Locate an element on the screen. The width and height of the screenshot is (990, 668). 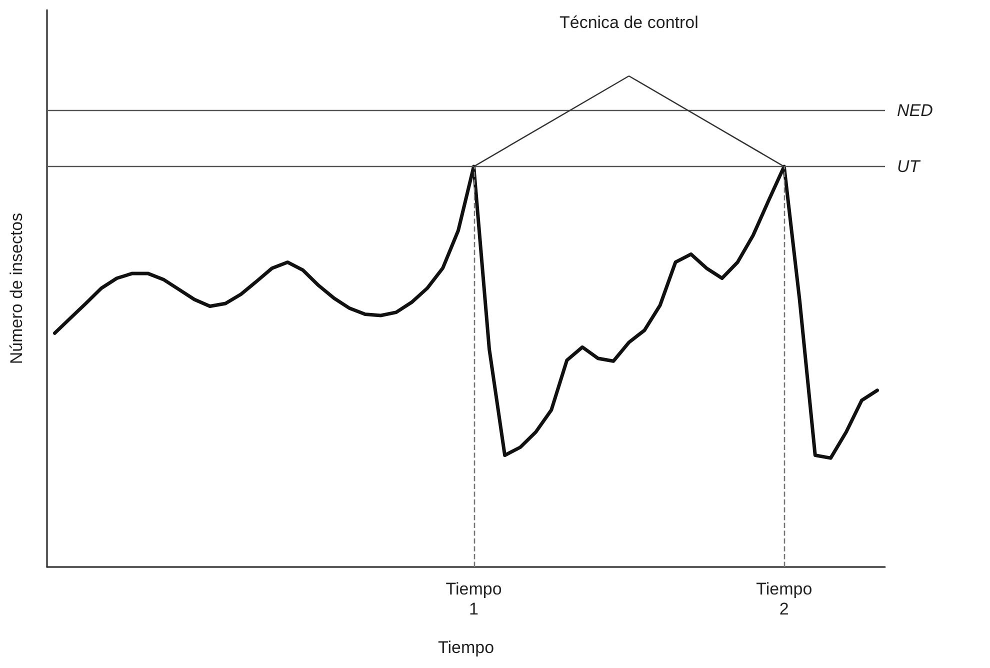
ref-line-label: UT is located at coordinates (909, 166).